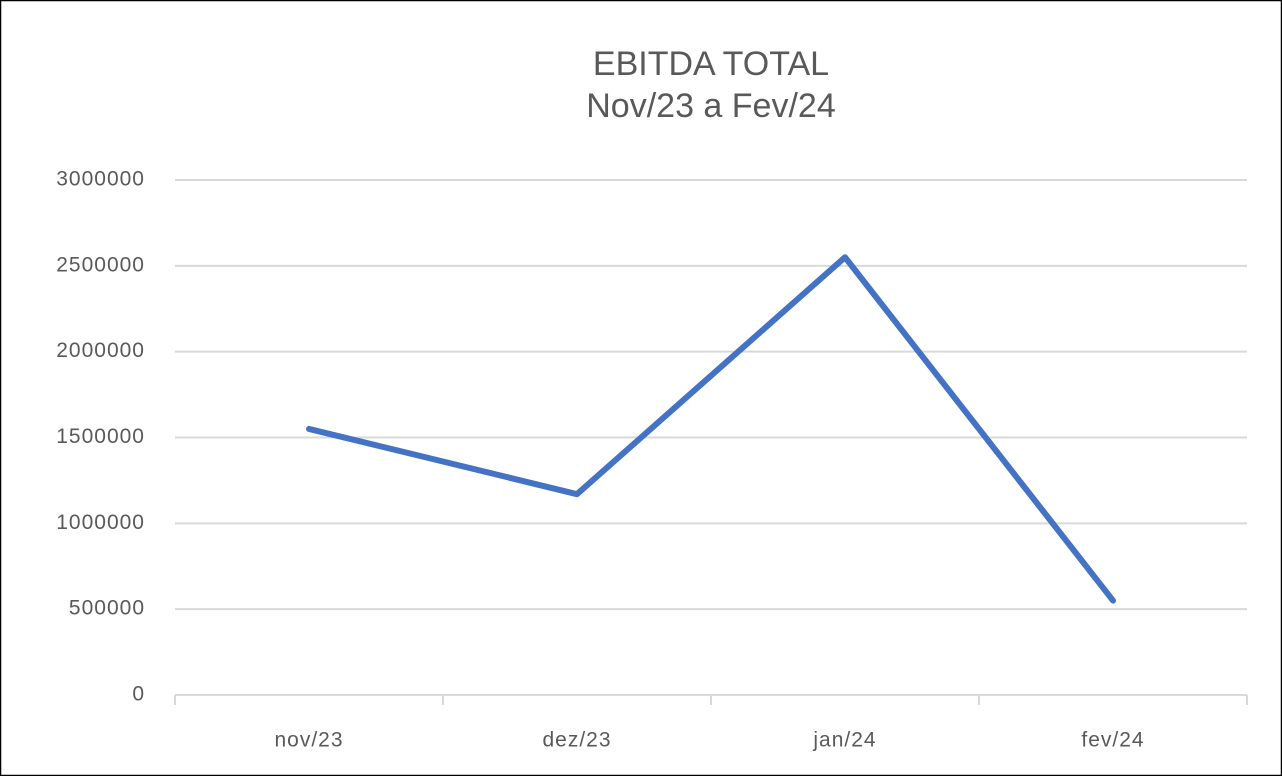  What do you see at coordinates (107, 608) in the screenshot?
I see `y-tick-label: 500000` at bounding box center [107, 608].